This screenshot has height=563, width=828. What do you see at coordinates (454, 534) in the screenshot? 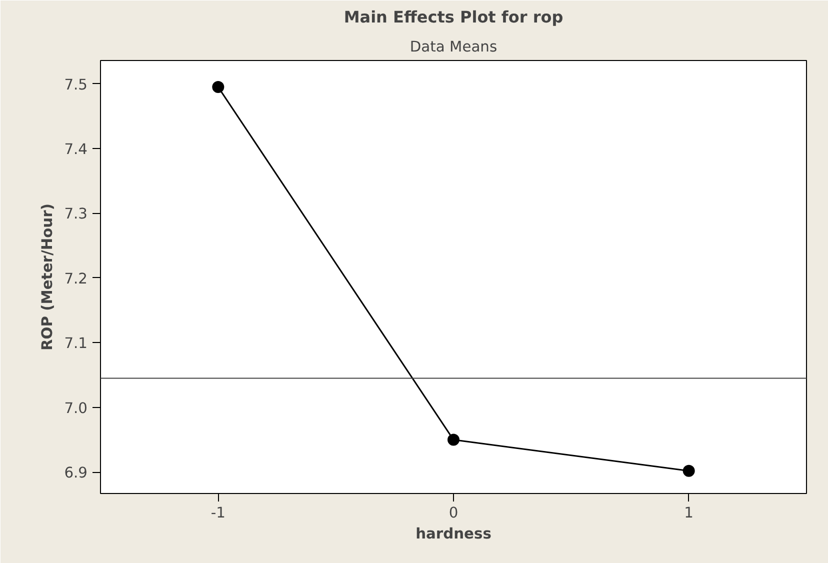
I see `x-axis-title: hardness` at bounding box center [454, 534].